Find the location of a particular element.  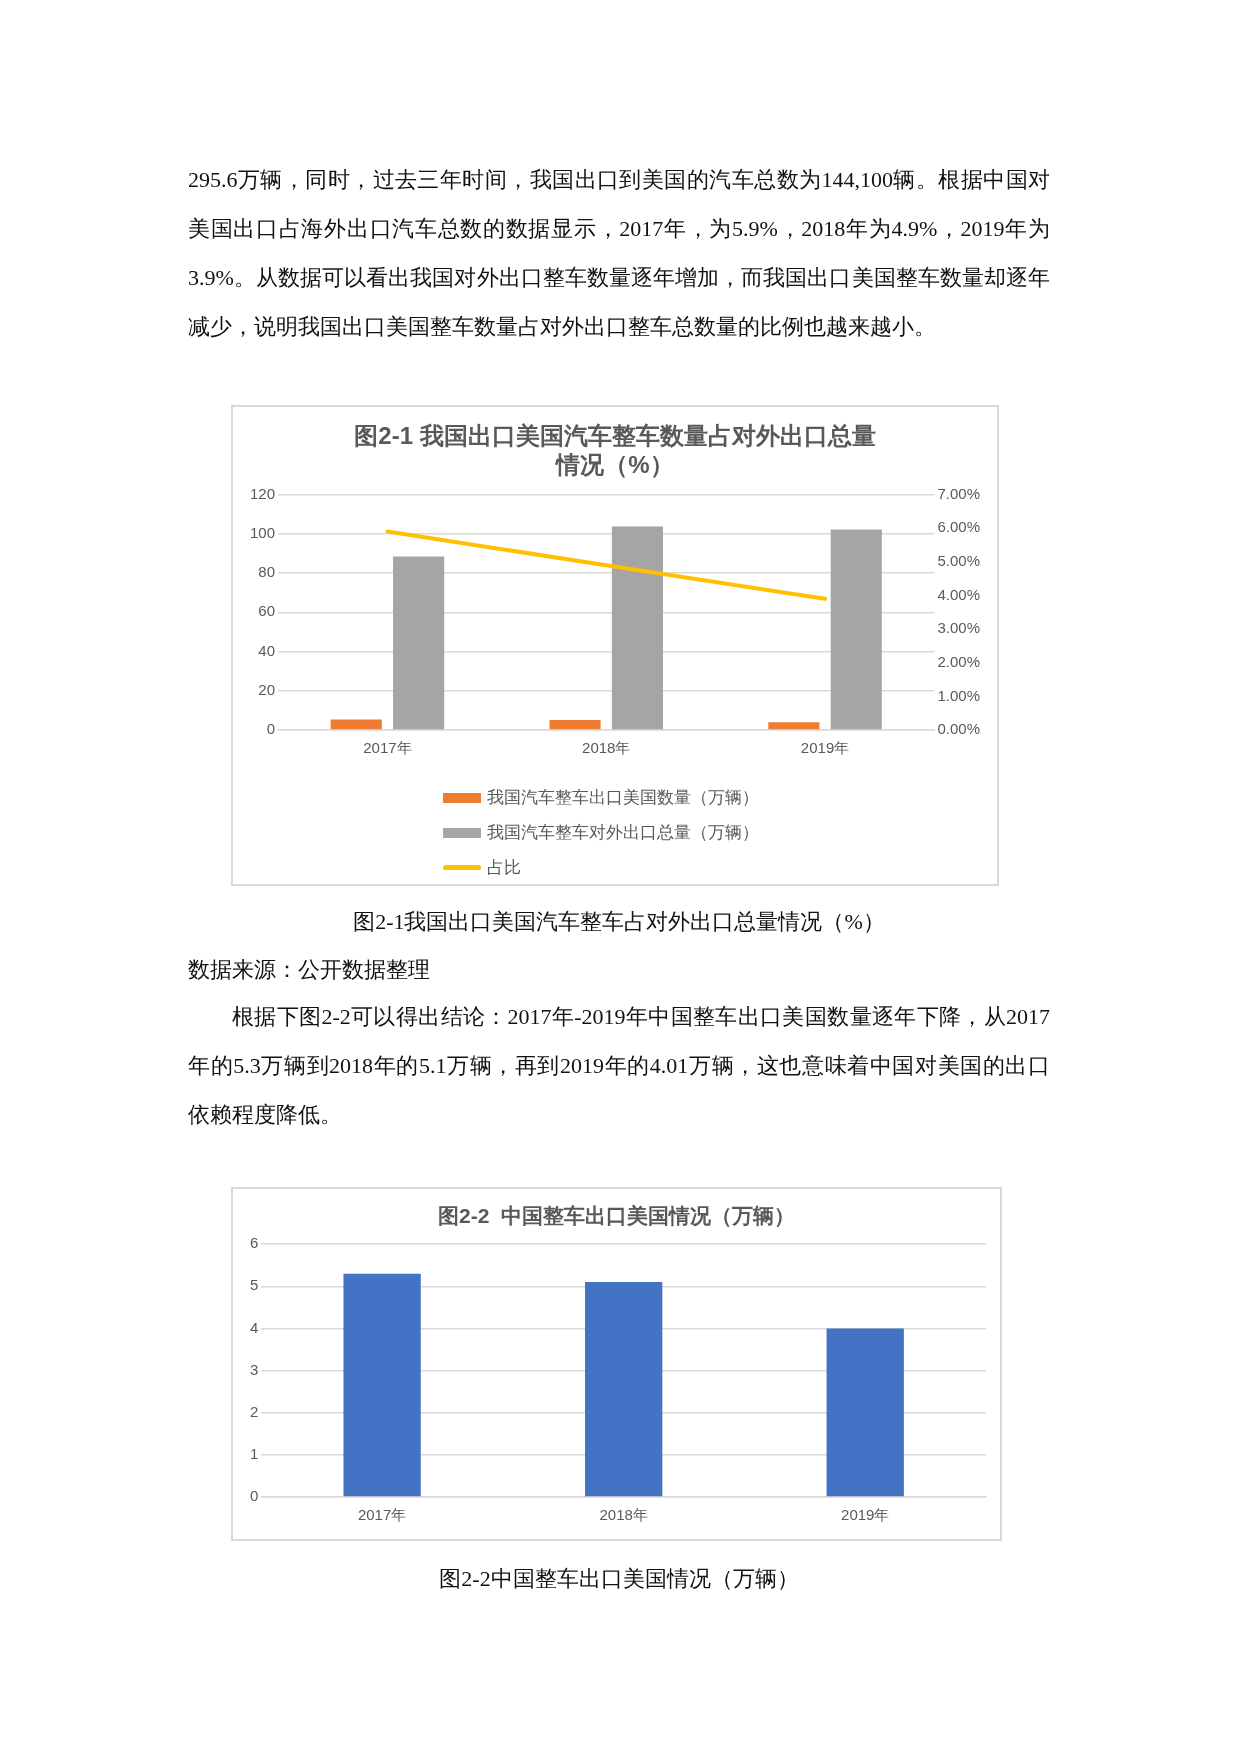

y-tick-label: 80 is located at coordinates (267, 572).